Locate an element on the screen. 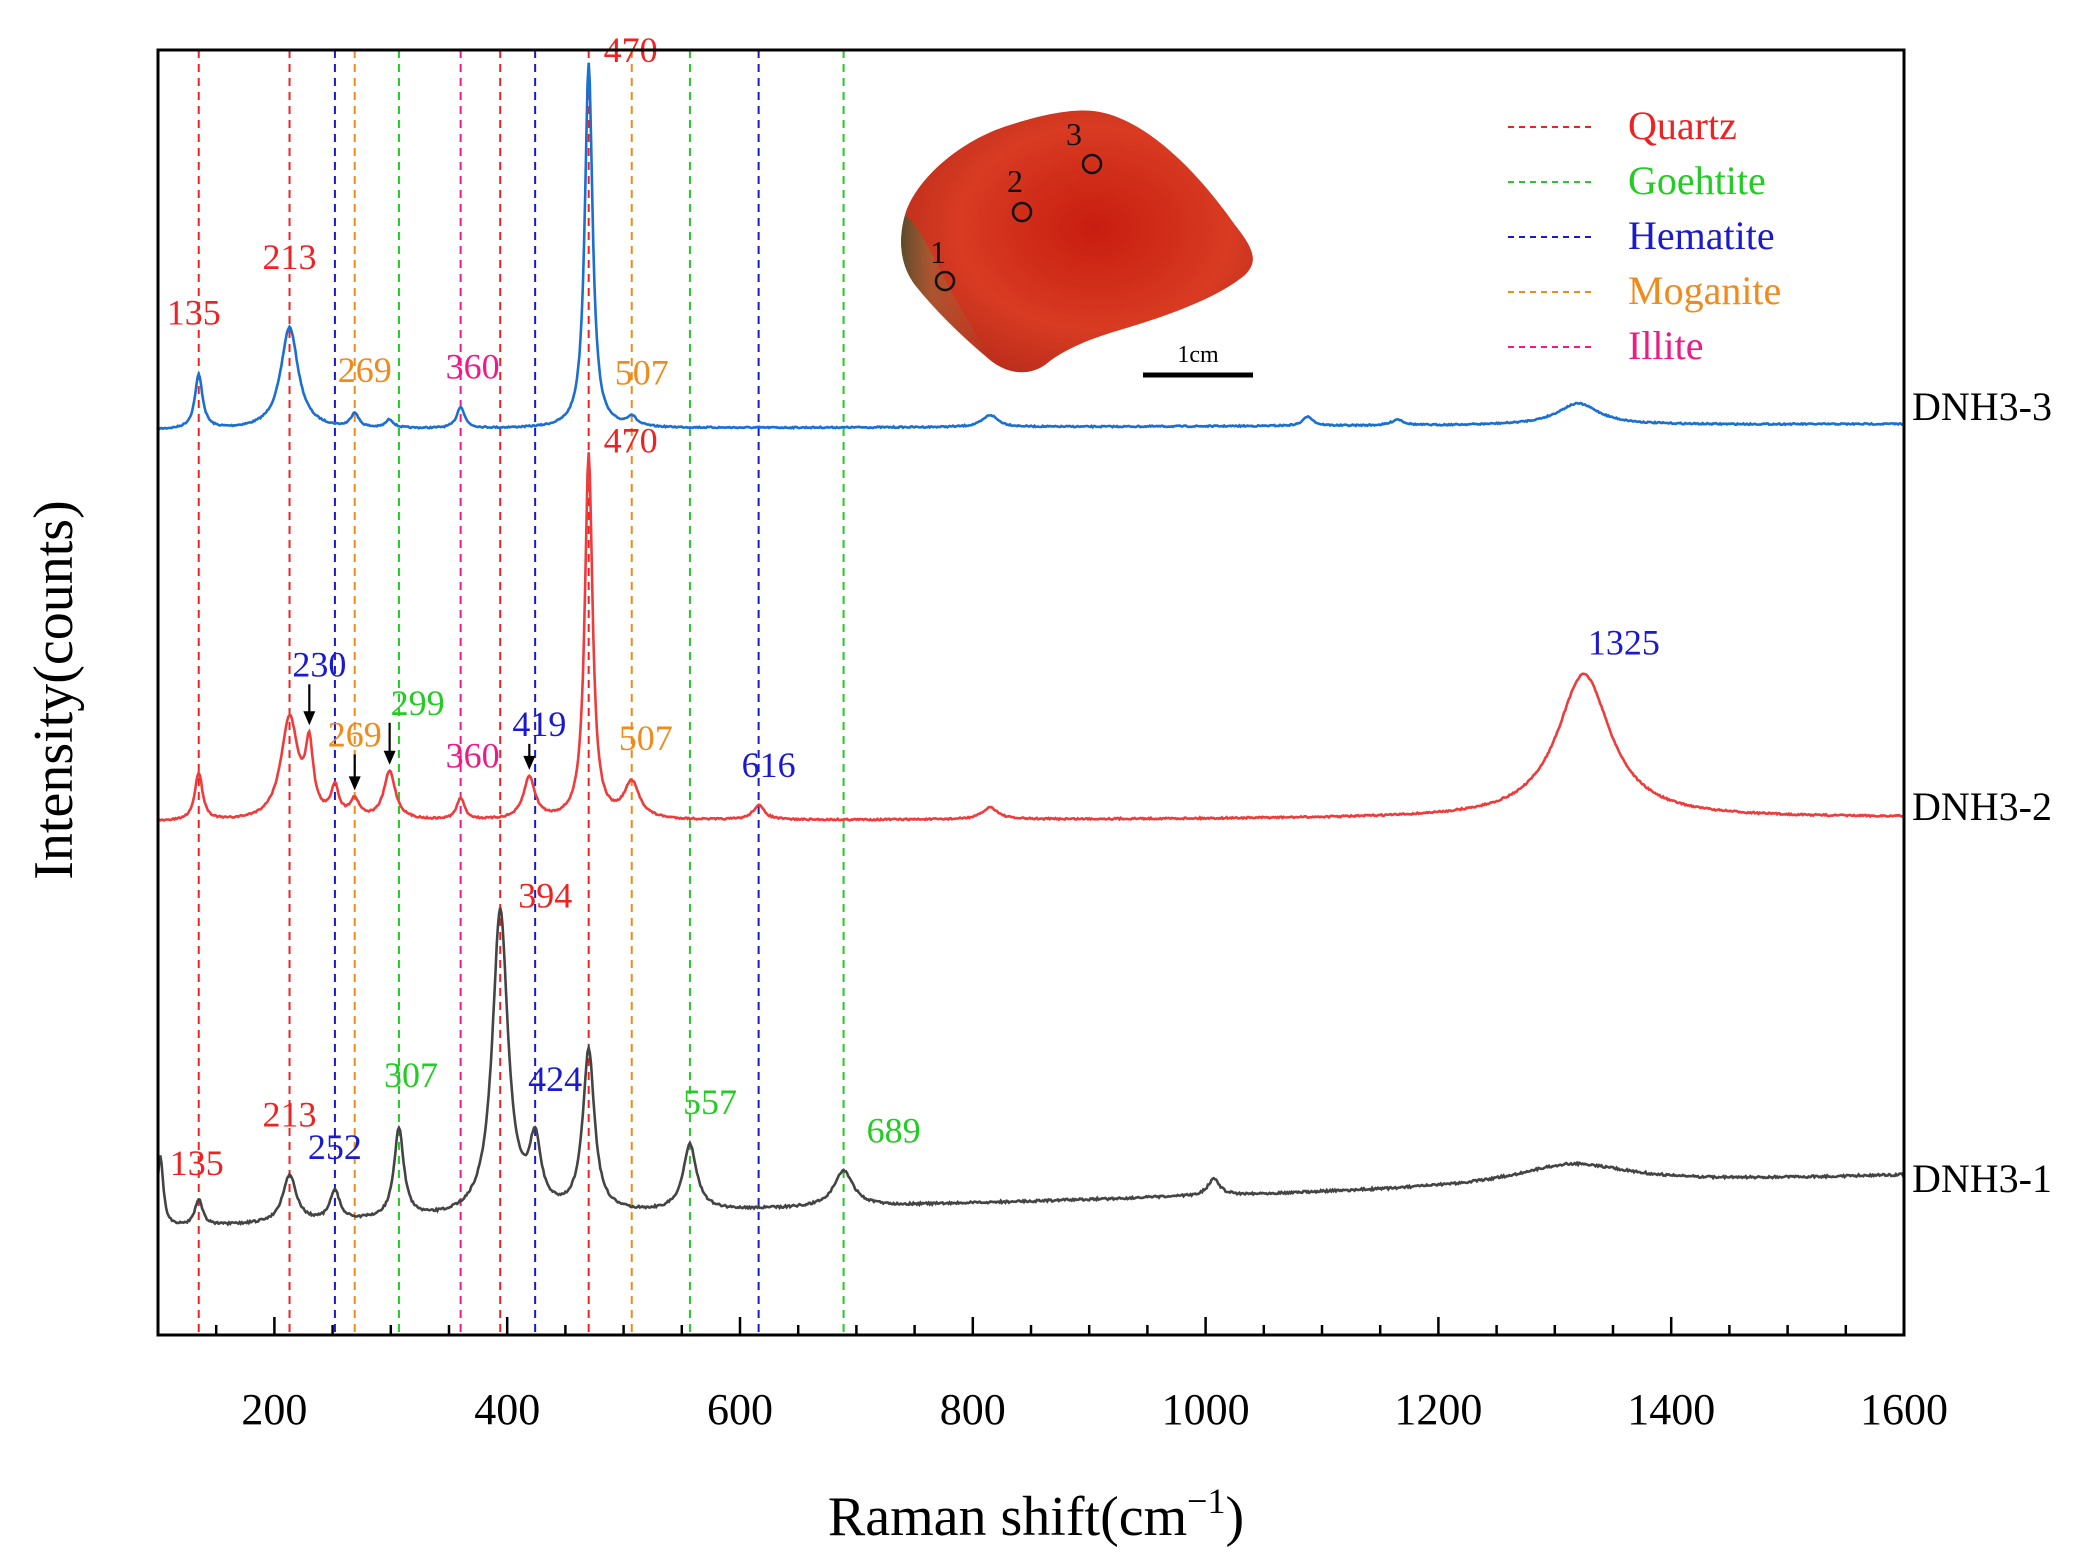 This screenshot has height=1559, width=2094. peak-label-dnh3-2-507: 507 is located at coordinates (646, 738).